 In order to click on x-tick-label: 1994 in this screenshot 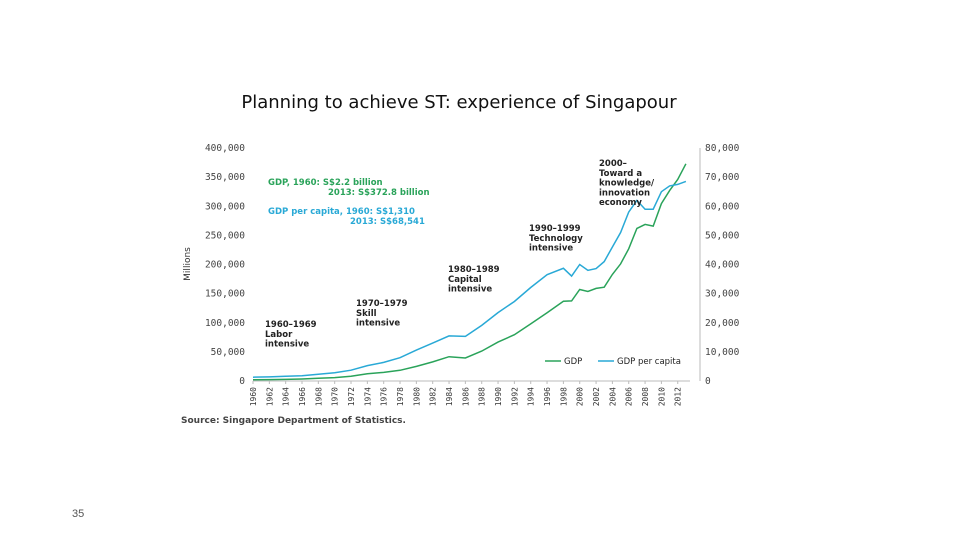, I will do `click(531, 396)`.